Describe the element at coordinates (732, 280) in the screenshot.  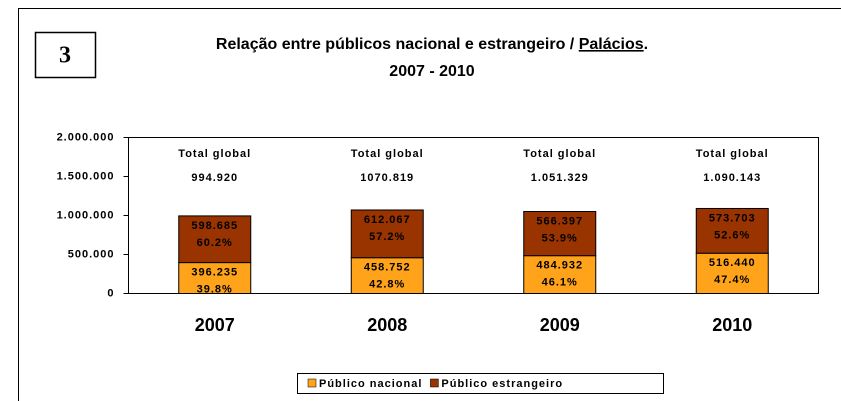
I see `percent-label: 47.4%` at that location.